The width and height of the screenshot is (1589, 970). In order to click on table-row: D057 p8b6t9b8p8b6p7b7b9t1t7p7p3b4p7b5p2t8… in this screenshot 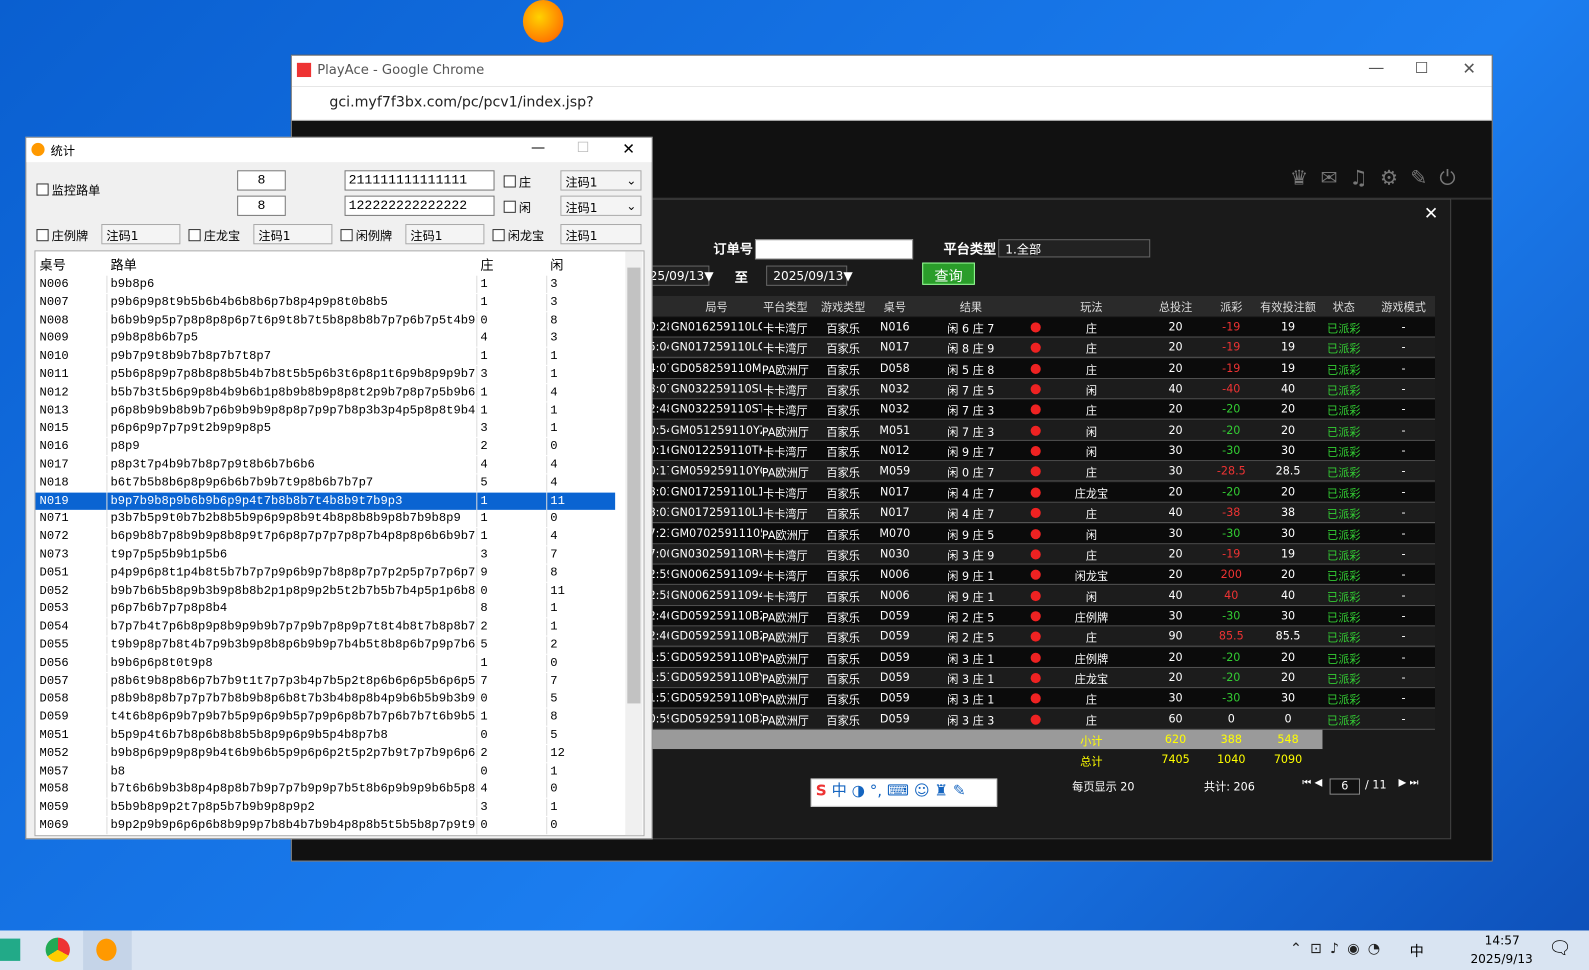, I will do `click(325, 681)`.